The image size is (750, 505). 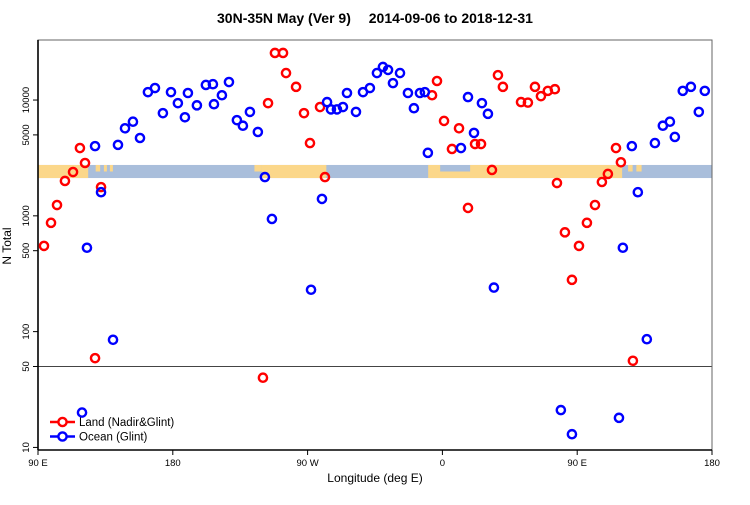 I want to click on x-tick-label: 90 W, so click(x=308, y=463).